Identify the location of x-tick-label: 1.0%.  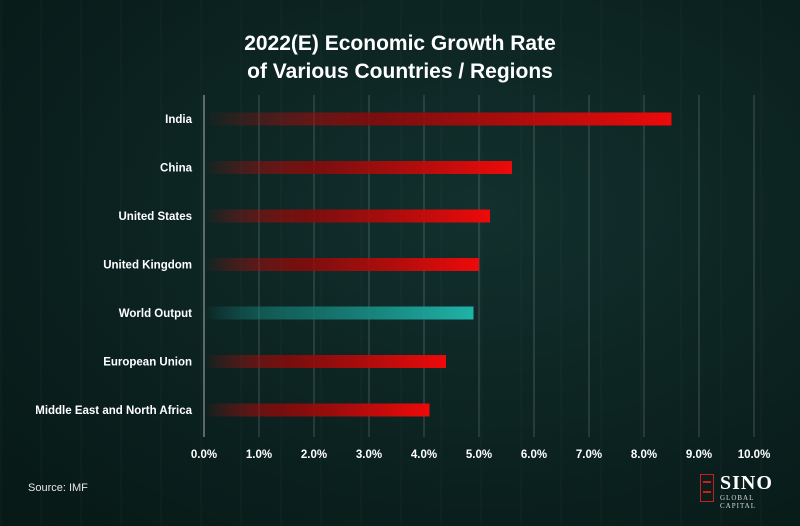
(259, 455).